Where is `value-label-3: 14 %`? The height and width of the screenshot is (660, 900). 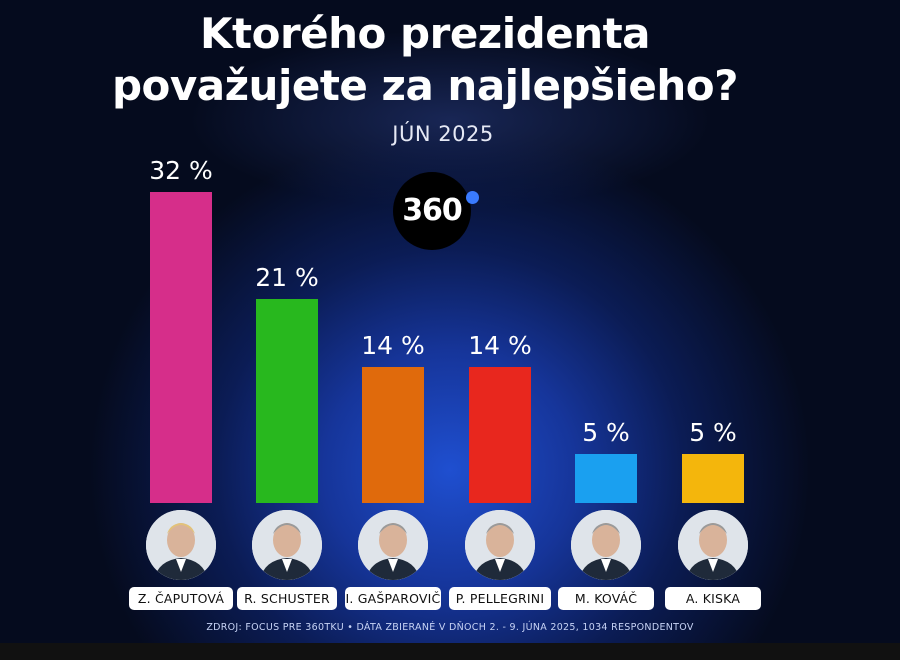 value-label-3: 14 % is located at coordinates (393, 345).